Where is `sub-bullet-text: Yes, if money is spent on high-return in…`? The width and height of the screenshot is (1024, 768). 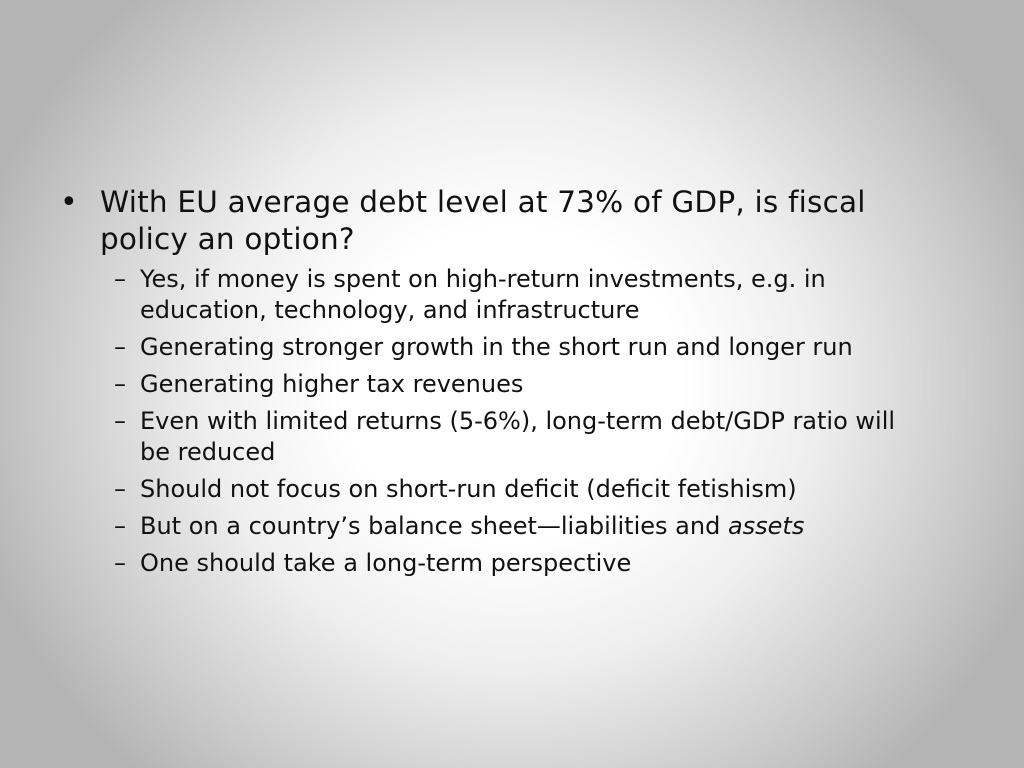 sub-bullet-text: Yes, if money is spent on high-return in… is located at coordinates (483, 294).